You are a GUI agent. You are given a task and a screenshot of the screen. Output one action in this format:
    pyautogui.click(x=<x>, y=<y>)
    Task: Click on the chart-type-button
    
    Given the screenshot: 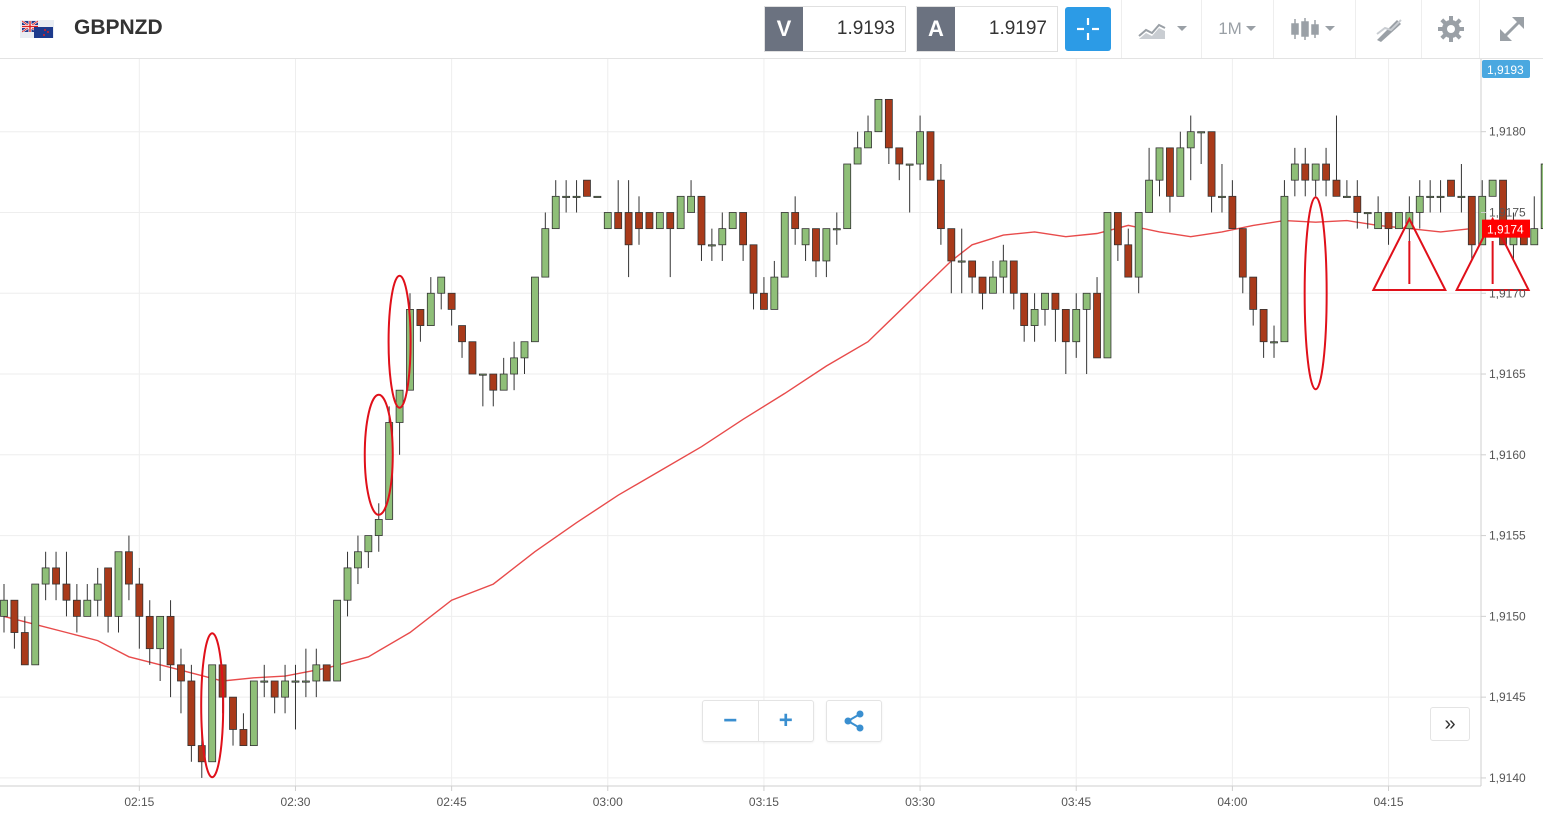 What is the action you would take?
    pyautogui.click(x=1161, y=29)
    